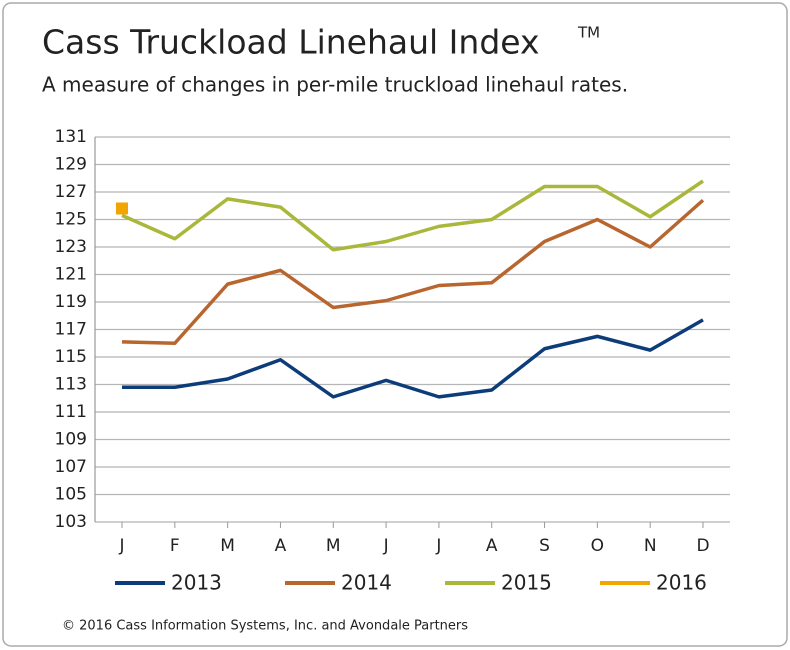 This screenshot has width=790, height=650. I want to click on x-tick-label: N, so click(650, 546).